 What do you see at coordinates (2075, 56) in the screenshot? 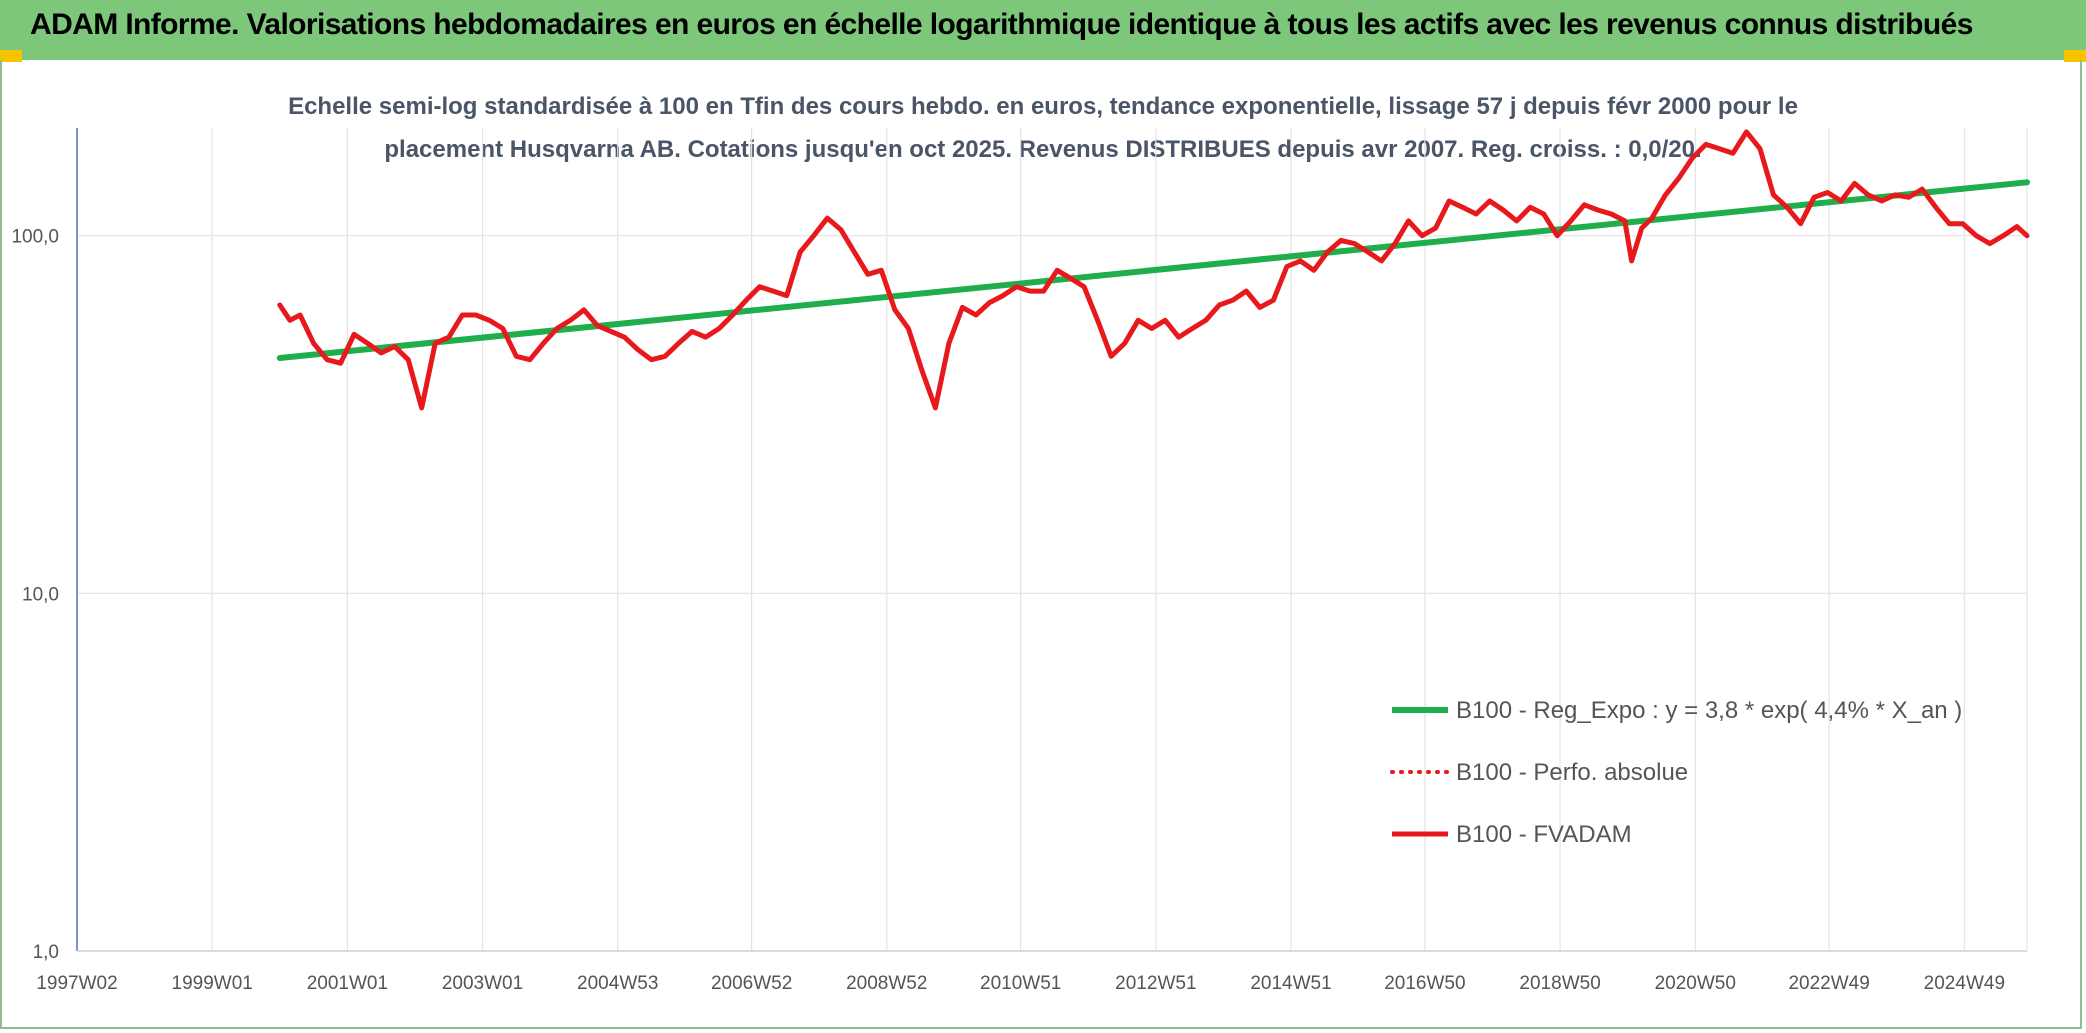
I see `corner-marker-right` at bounding box center [2075, 56].